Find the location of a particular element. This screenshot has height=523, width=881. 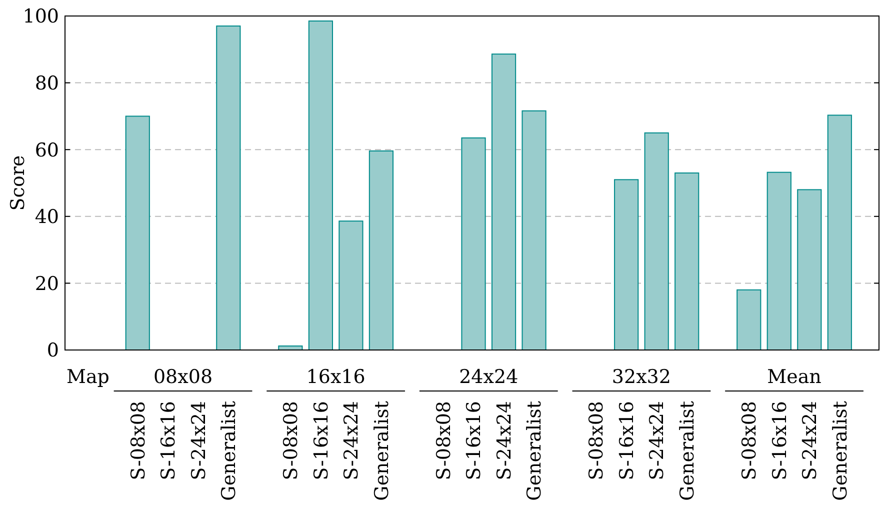

text: 24x24 is located at coordinates (488, 377).